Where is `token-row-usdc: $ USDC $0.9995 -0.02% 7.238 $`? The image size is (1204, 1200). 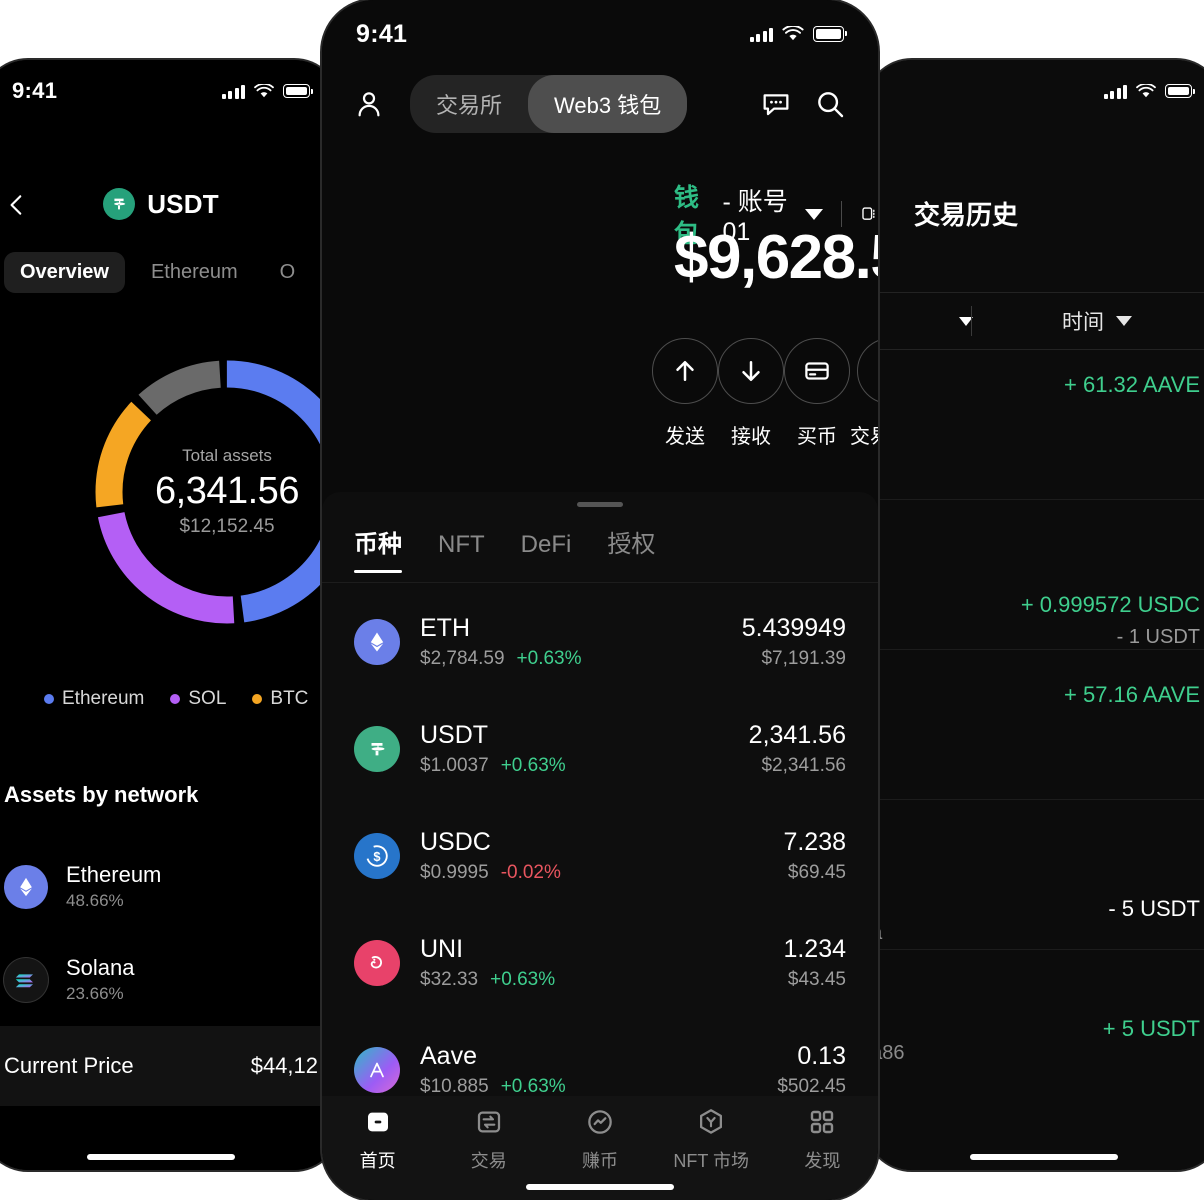 token-row-usdc: $ USDC $0.9995 -0.02% 7.238 $ is located at coordinates (600, 855).